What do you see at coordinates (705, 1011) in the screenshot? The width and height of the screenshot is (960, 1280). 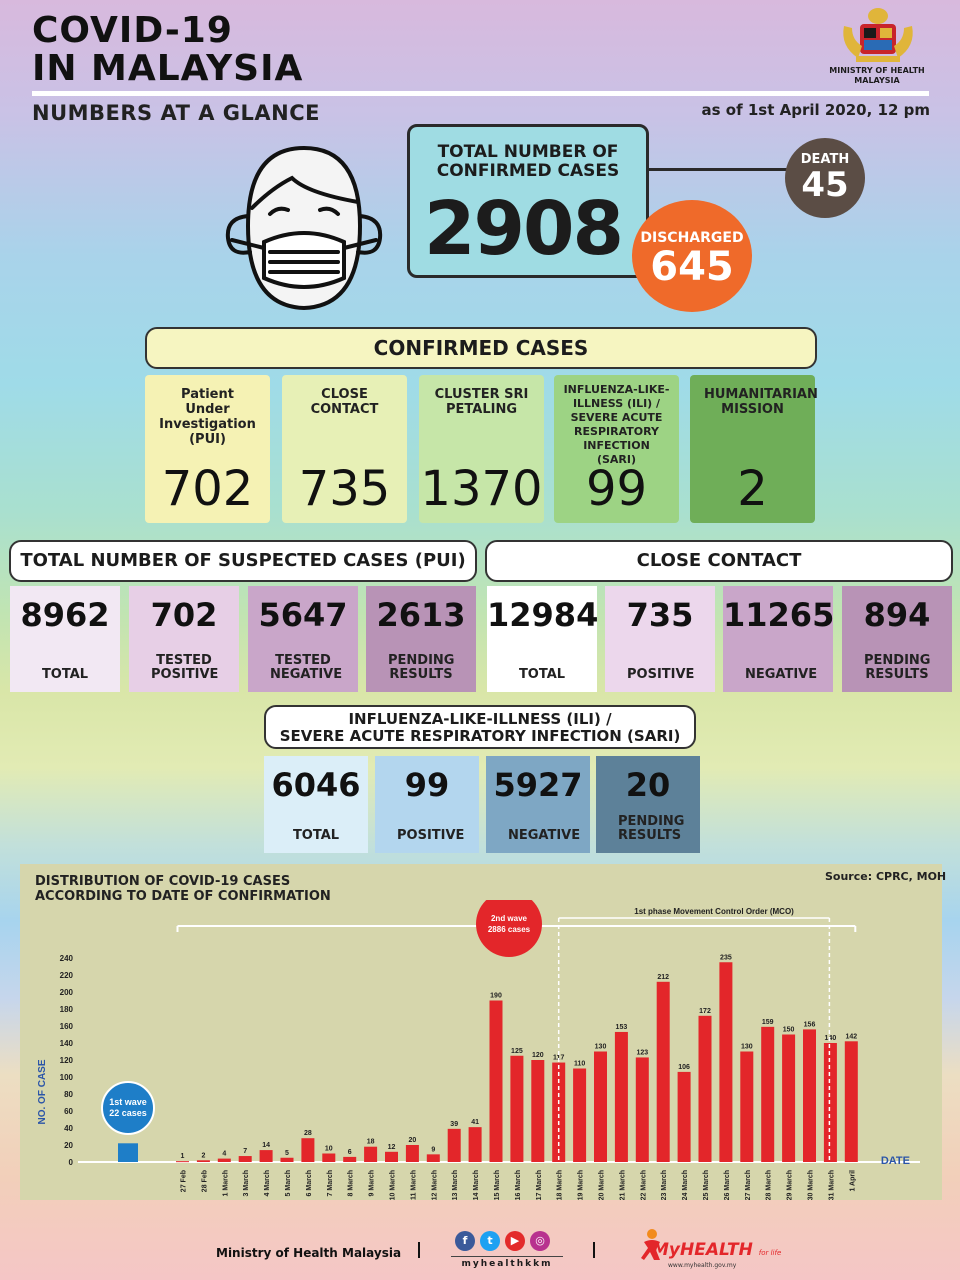 I see `bar-value-label: 172` at bounding box center [705, 1011].